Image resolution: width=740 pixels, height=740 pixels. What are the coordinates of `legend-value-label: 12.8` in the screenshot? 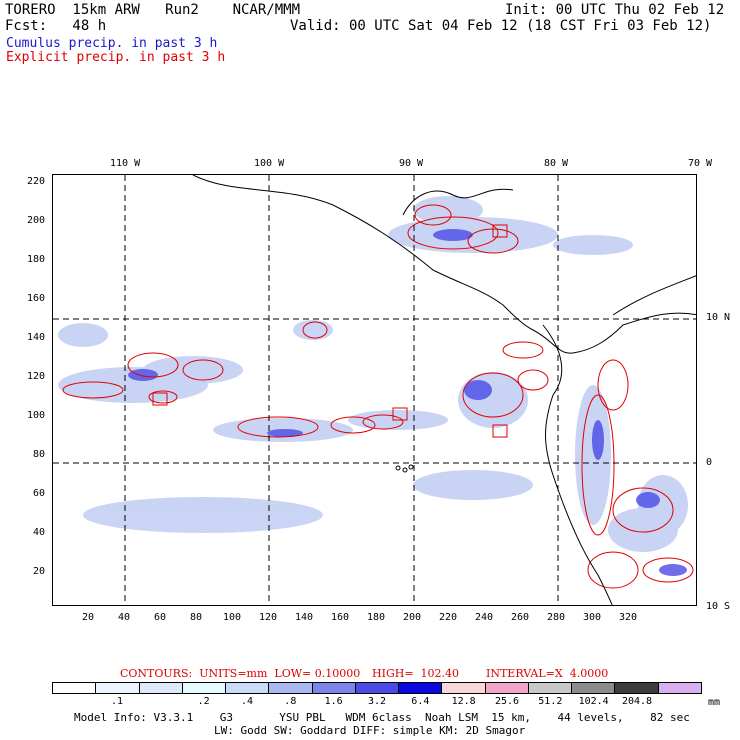 It's located at (463, 701).